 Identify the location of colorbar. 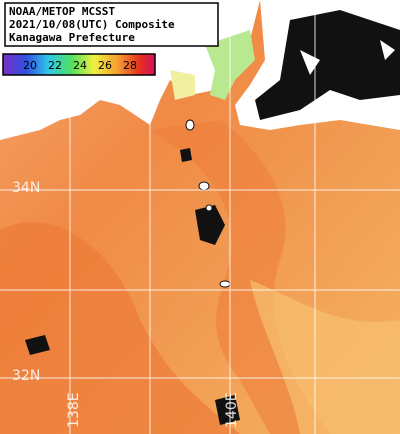
(79, 64).